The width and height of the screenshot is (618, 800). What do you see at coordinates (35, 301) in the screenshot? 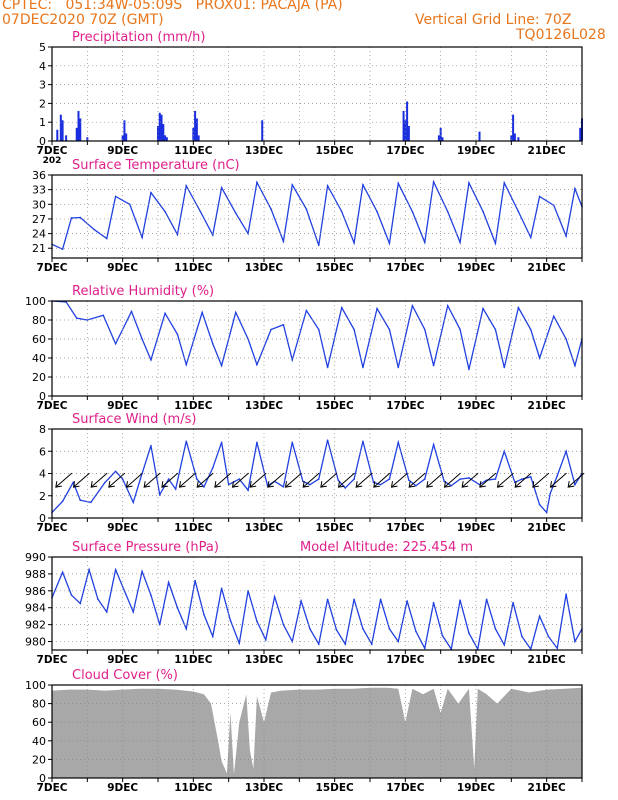
I see `y-tick-label: 100` at bounding box center [35, 301].